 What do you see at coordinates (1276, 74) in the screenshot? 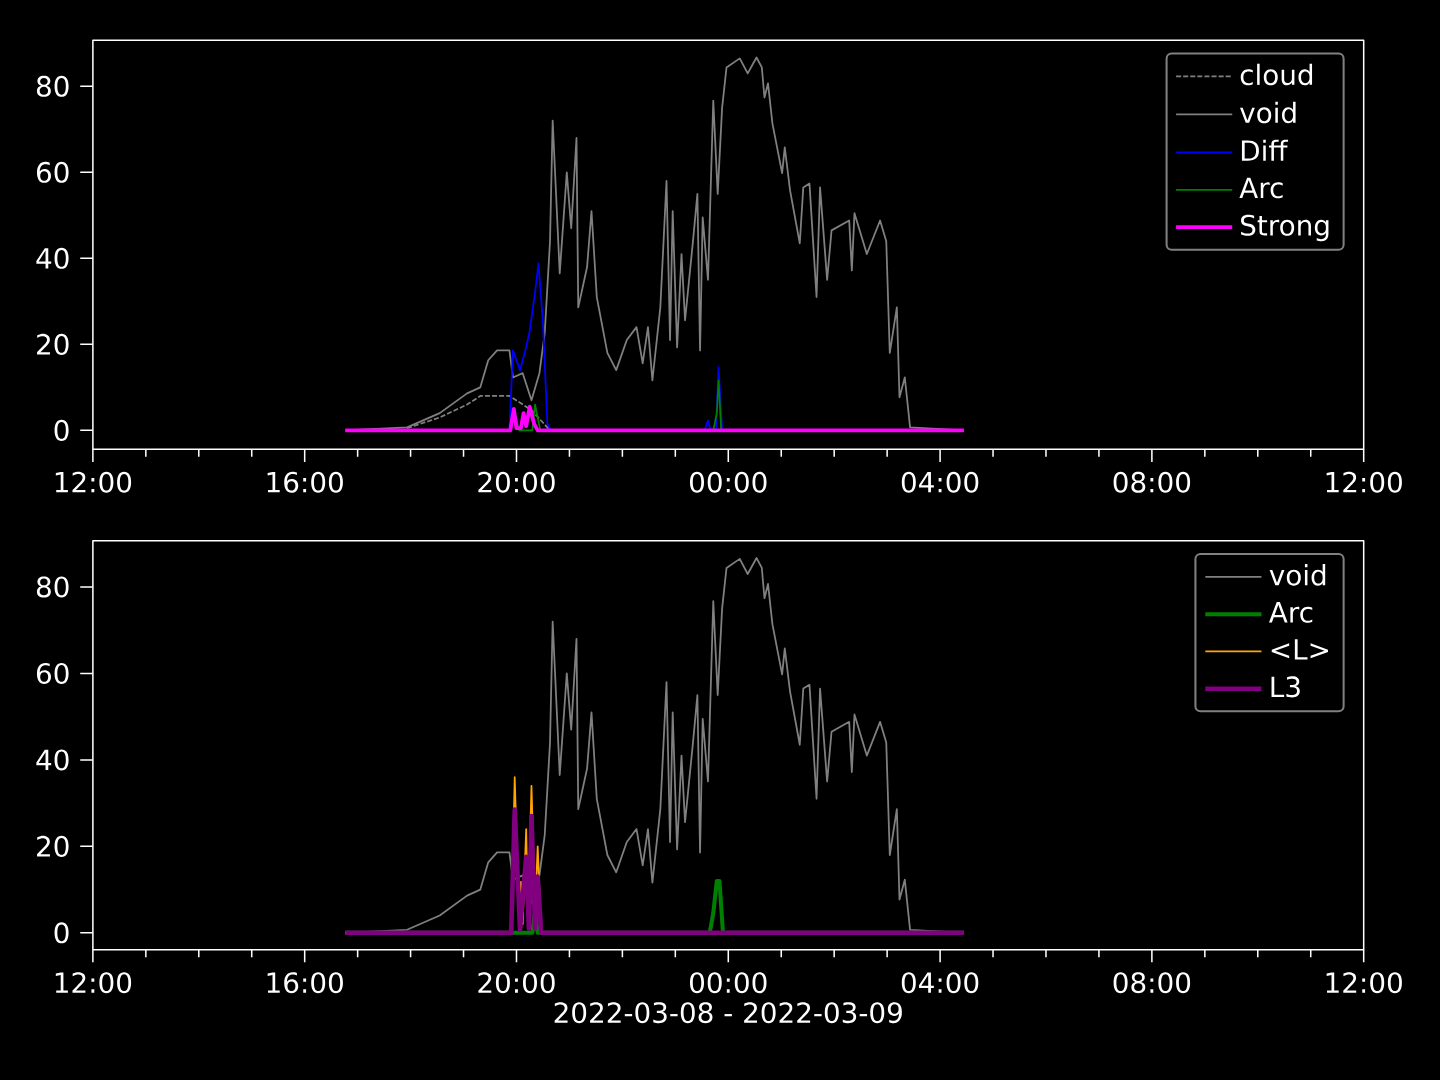
I see `legend-label: cloud` at bounding box center [1276, 74].